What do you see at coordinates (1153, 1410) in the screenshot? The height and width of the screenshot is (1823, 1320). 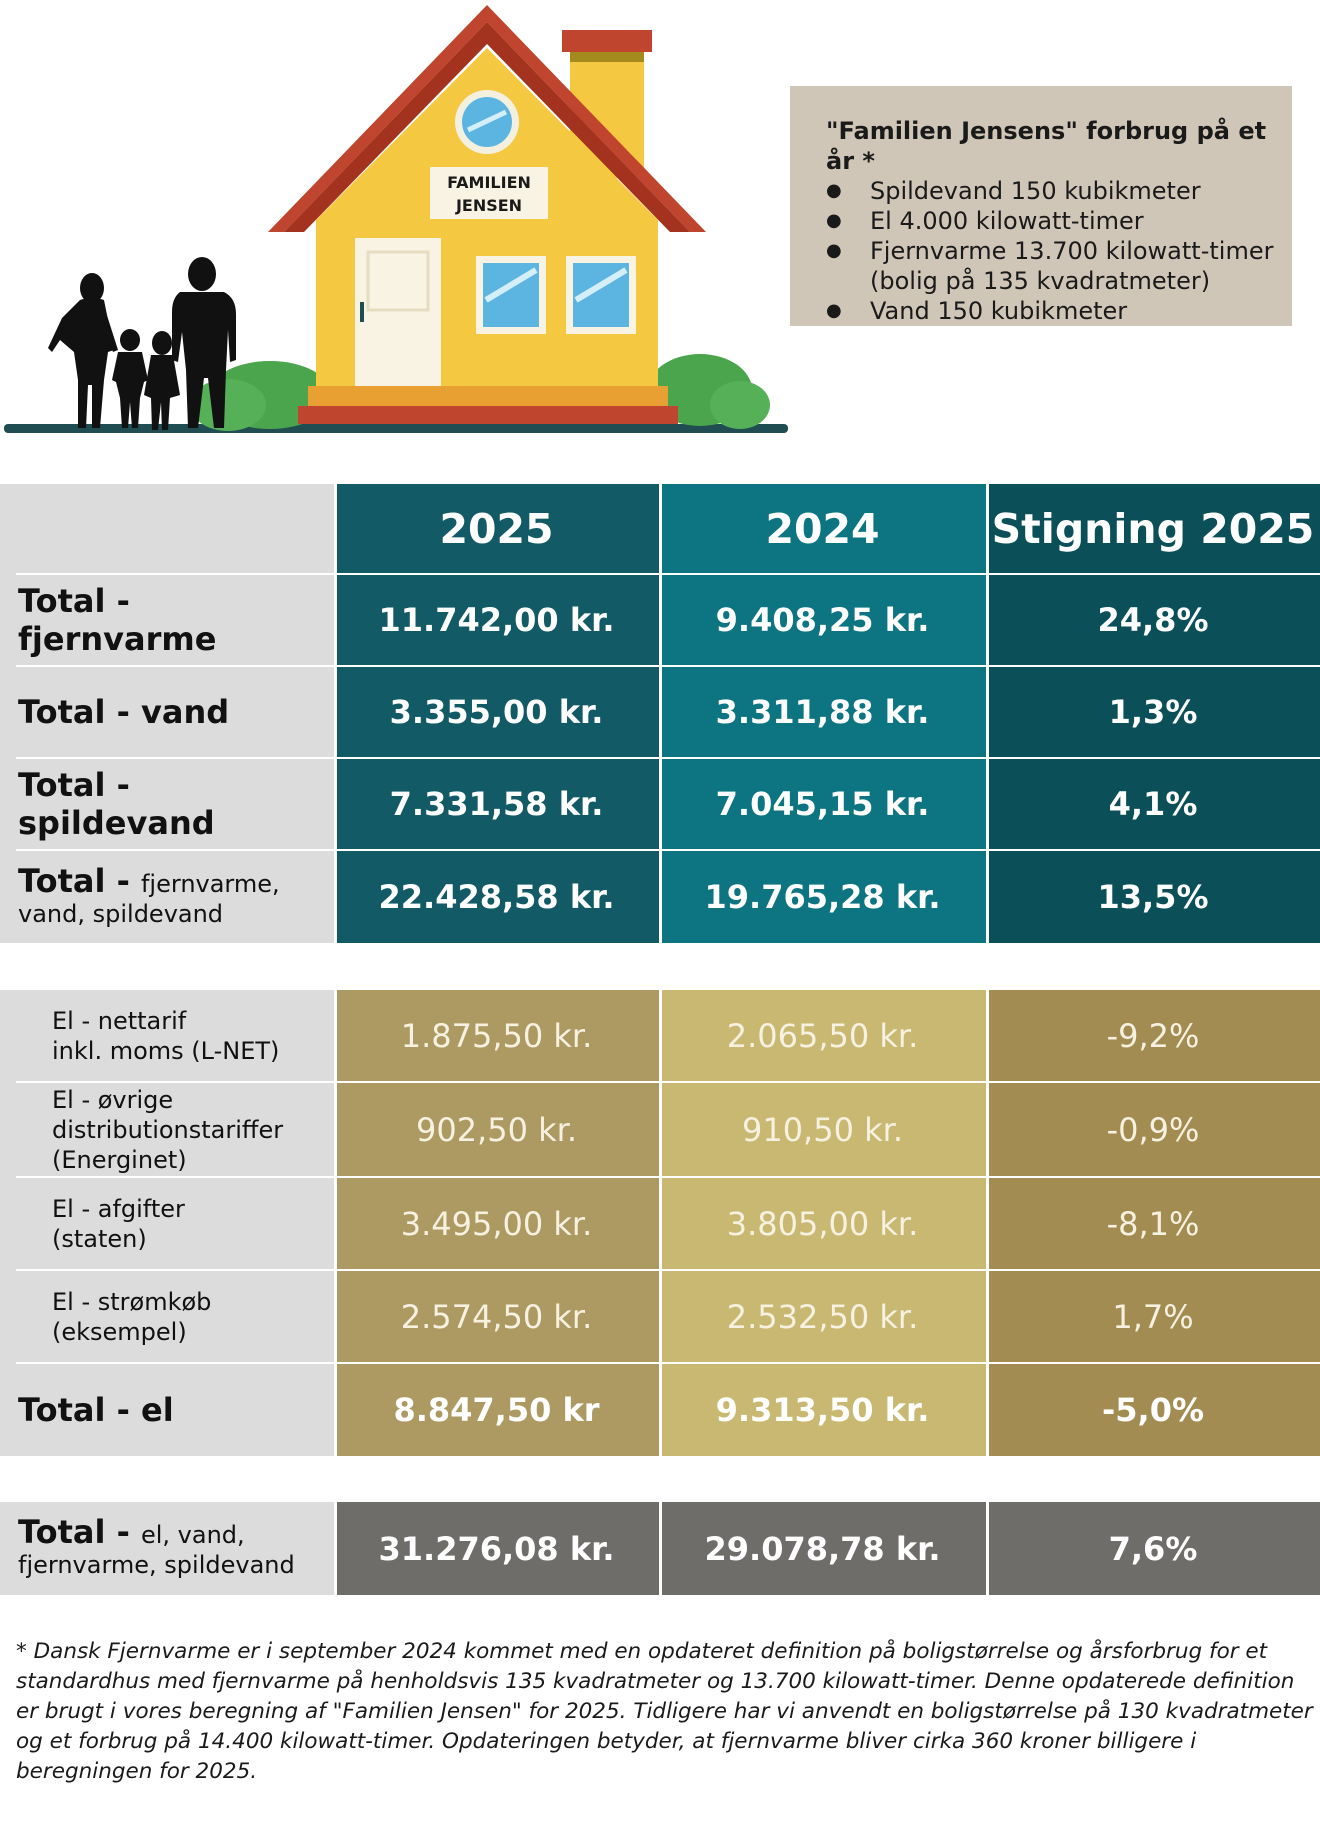 I see `value-rise: -5,0%` at bounding box center [1153, 1410].